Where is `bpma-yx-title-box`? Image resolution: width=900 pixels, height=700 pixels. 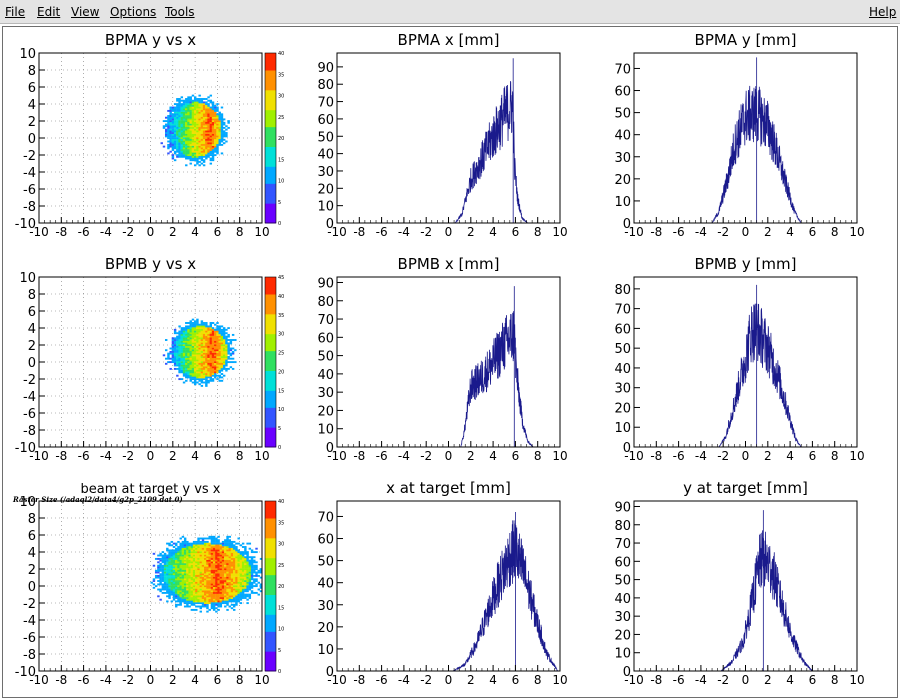 bpma-yx-title-box is located at coordinates (150, 40).